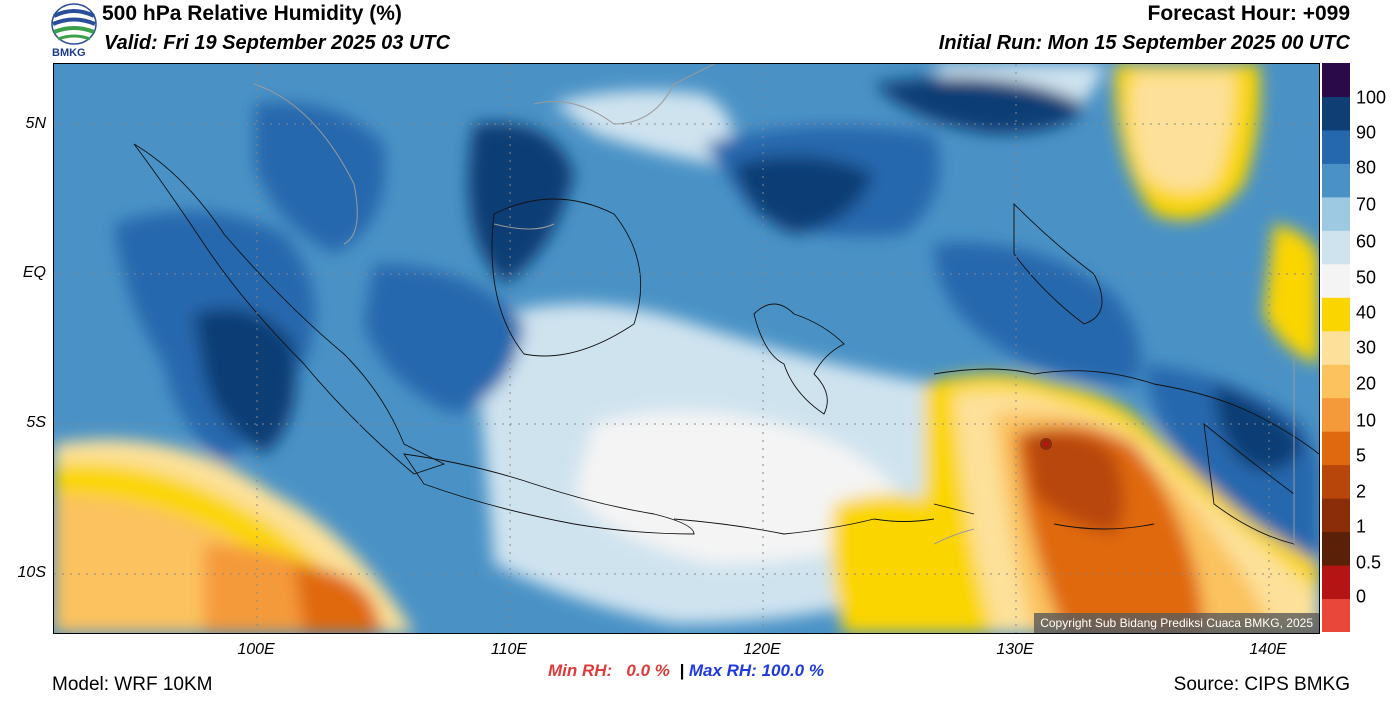  I want to click on min-rh-value: 0.0 %, so click(648, 670).